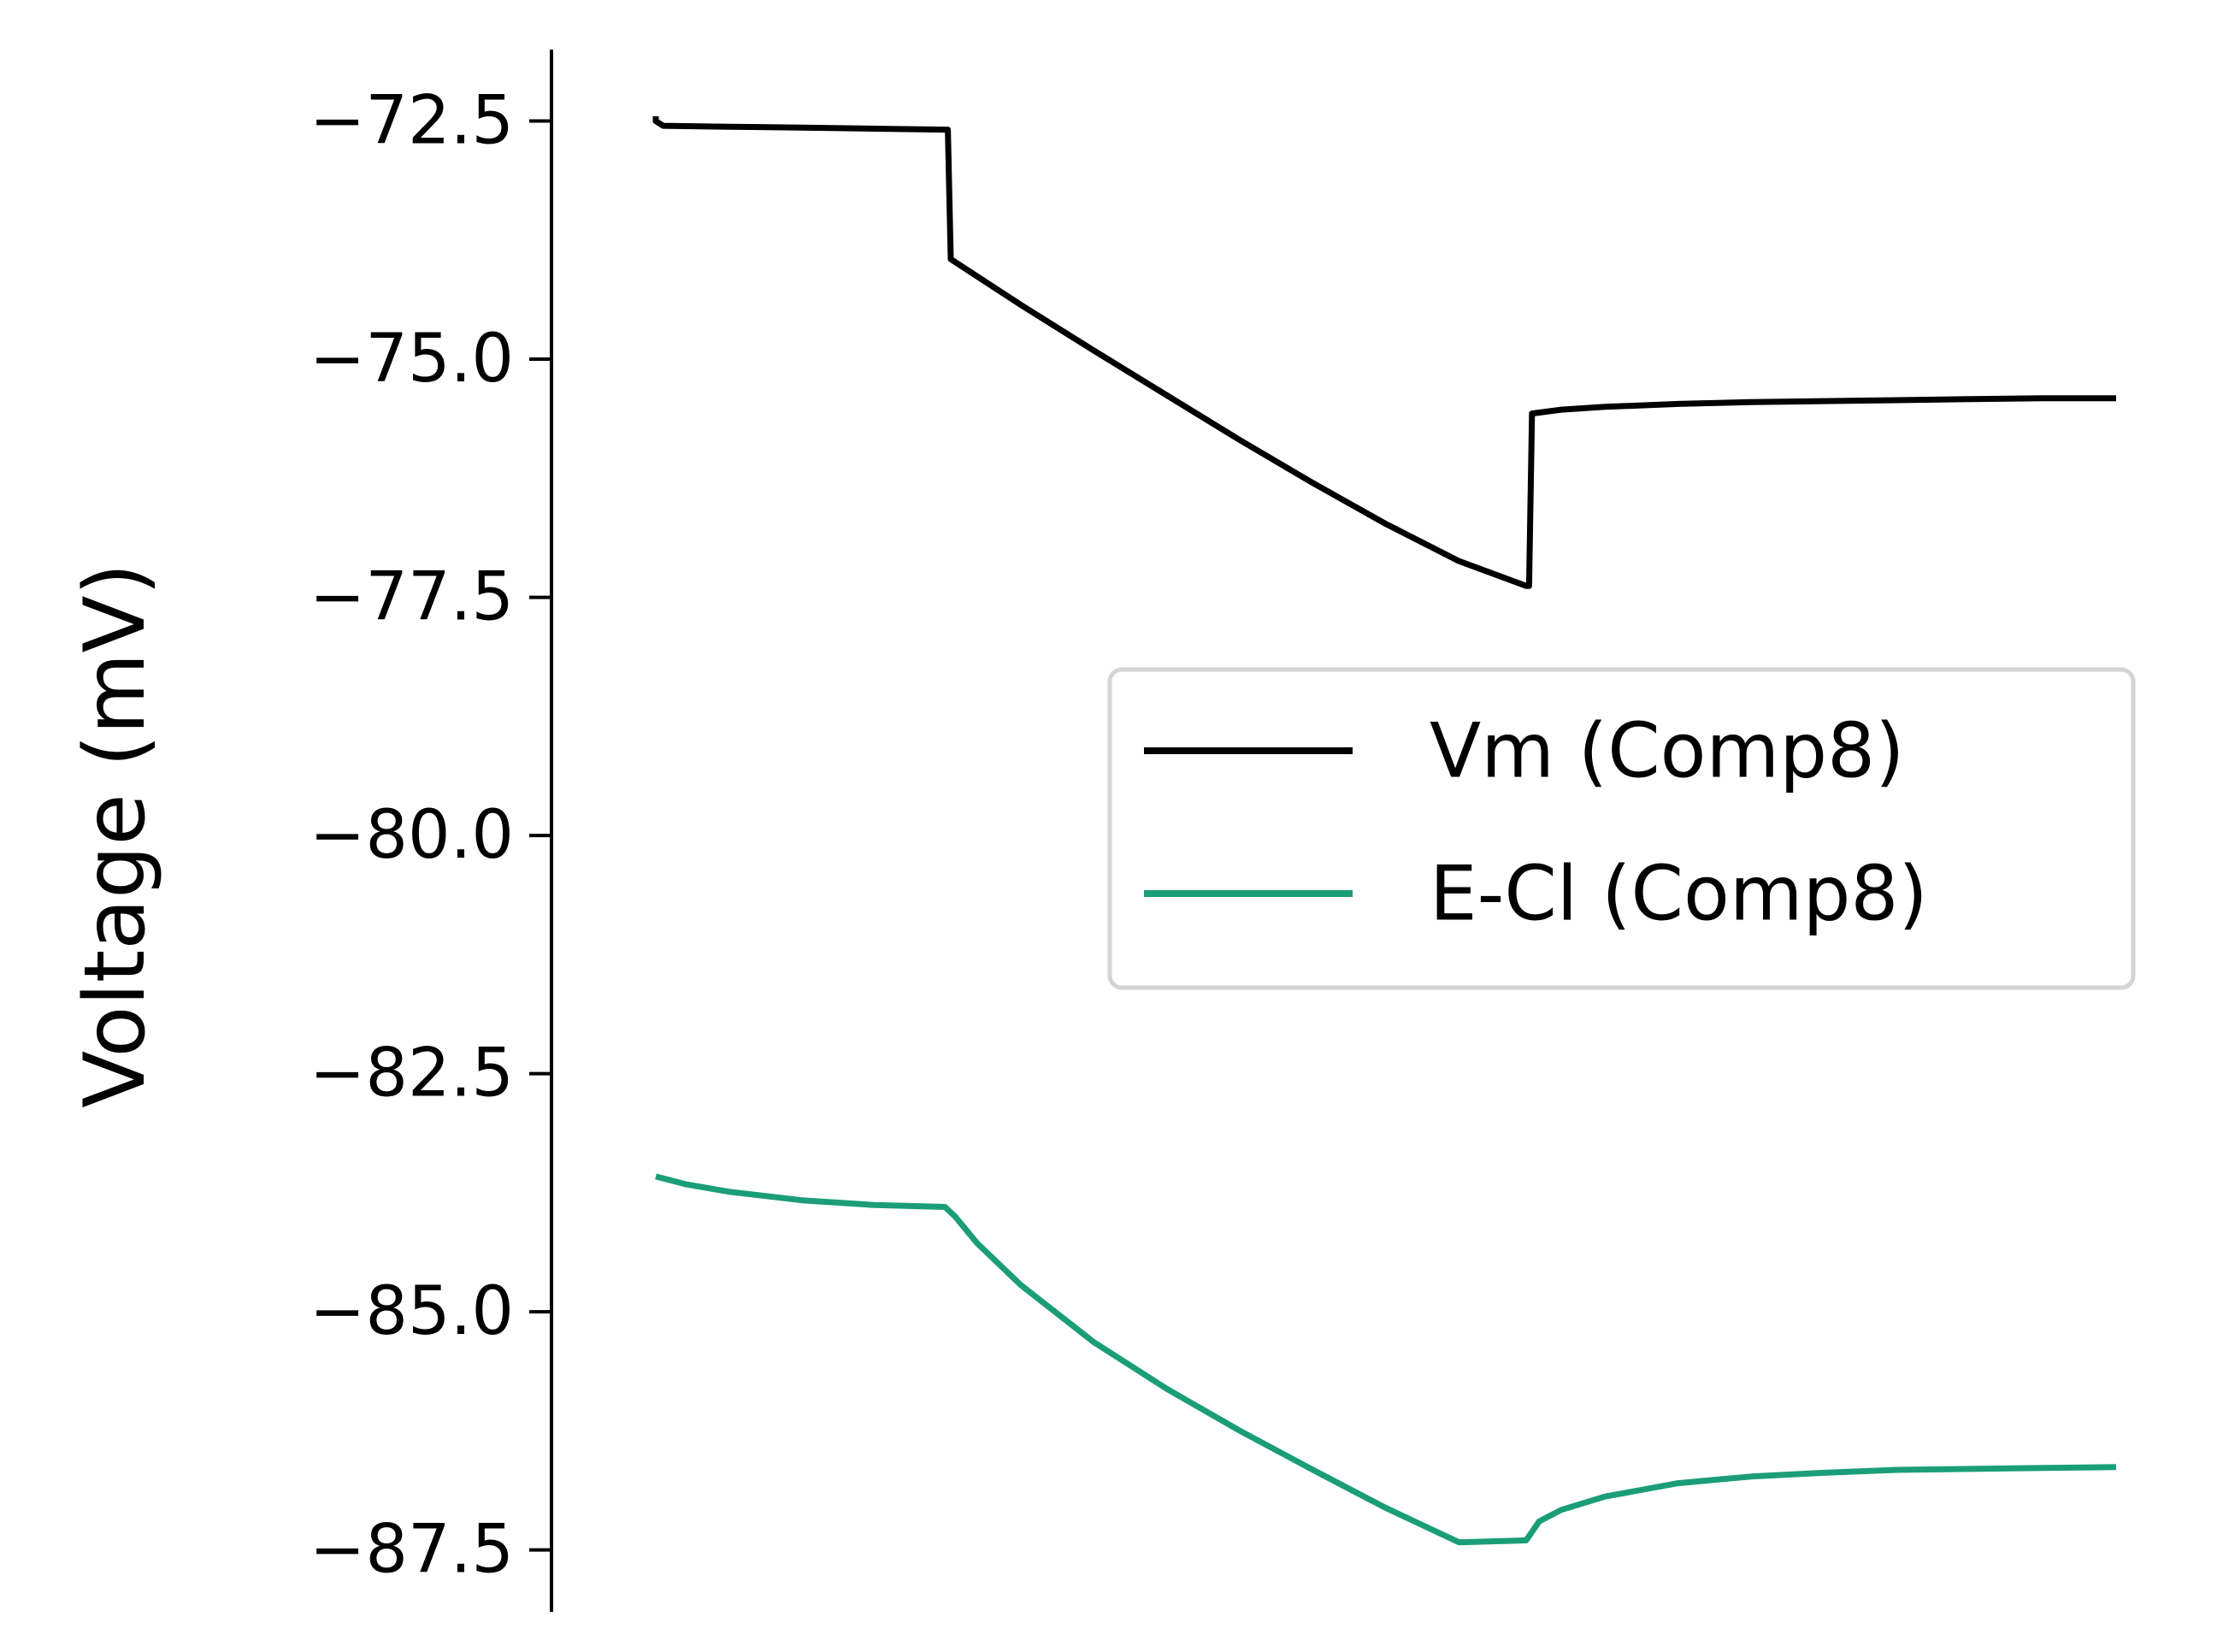 This screenshot has height=1652, width=2223. Describe the element at coordinates (412, 835) in the screenshot. I see `y-tick-label: −80.0` at that location.